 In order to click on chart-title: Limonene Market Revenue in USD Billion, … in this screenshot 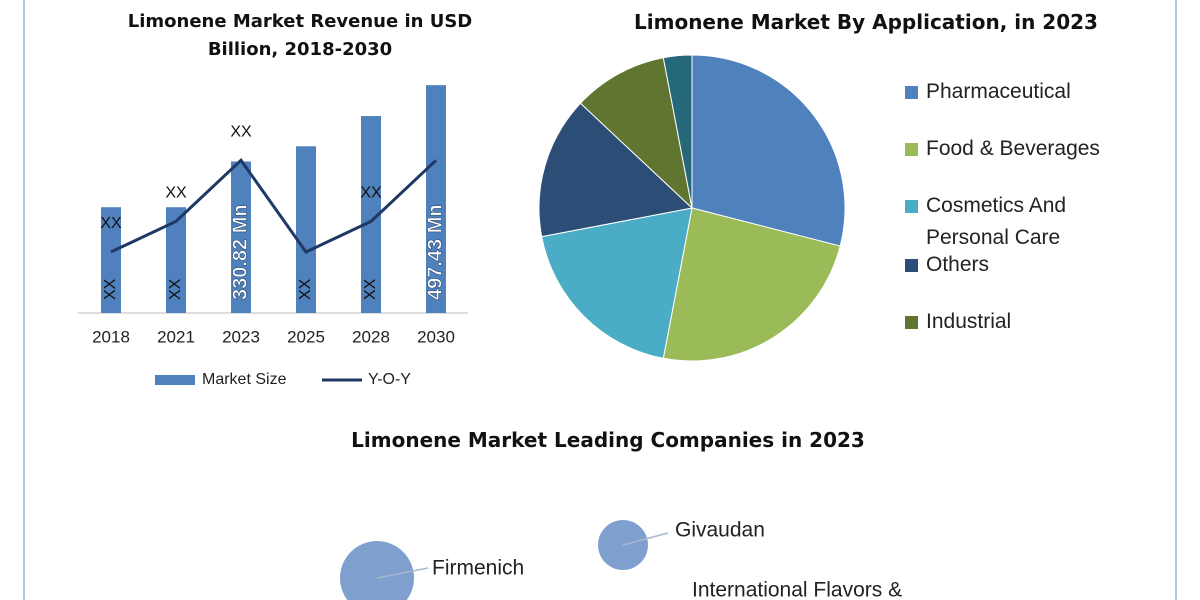, I will do `click(300, 35)`.